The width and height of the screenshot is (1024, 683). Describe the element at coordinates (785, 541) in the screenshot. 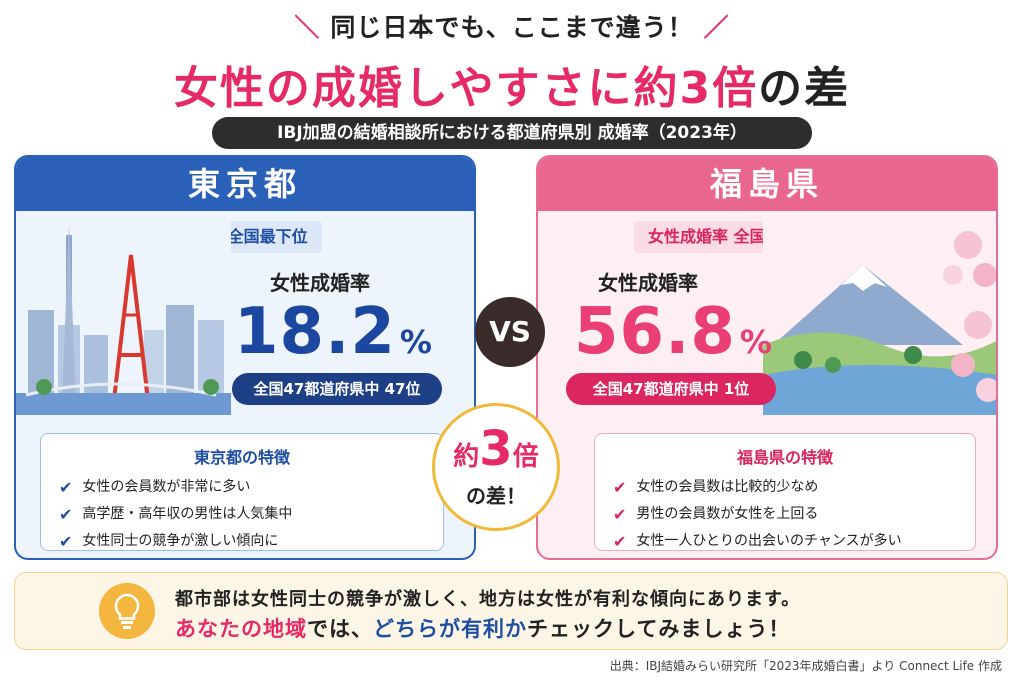

I see `list-item: ✔ 女性一人ひとりの出会いのチャンスが多い` at that location.